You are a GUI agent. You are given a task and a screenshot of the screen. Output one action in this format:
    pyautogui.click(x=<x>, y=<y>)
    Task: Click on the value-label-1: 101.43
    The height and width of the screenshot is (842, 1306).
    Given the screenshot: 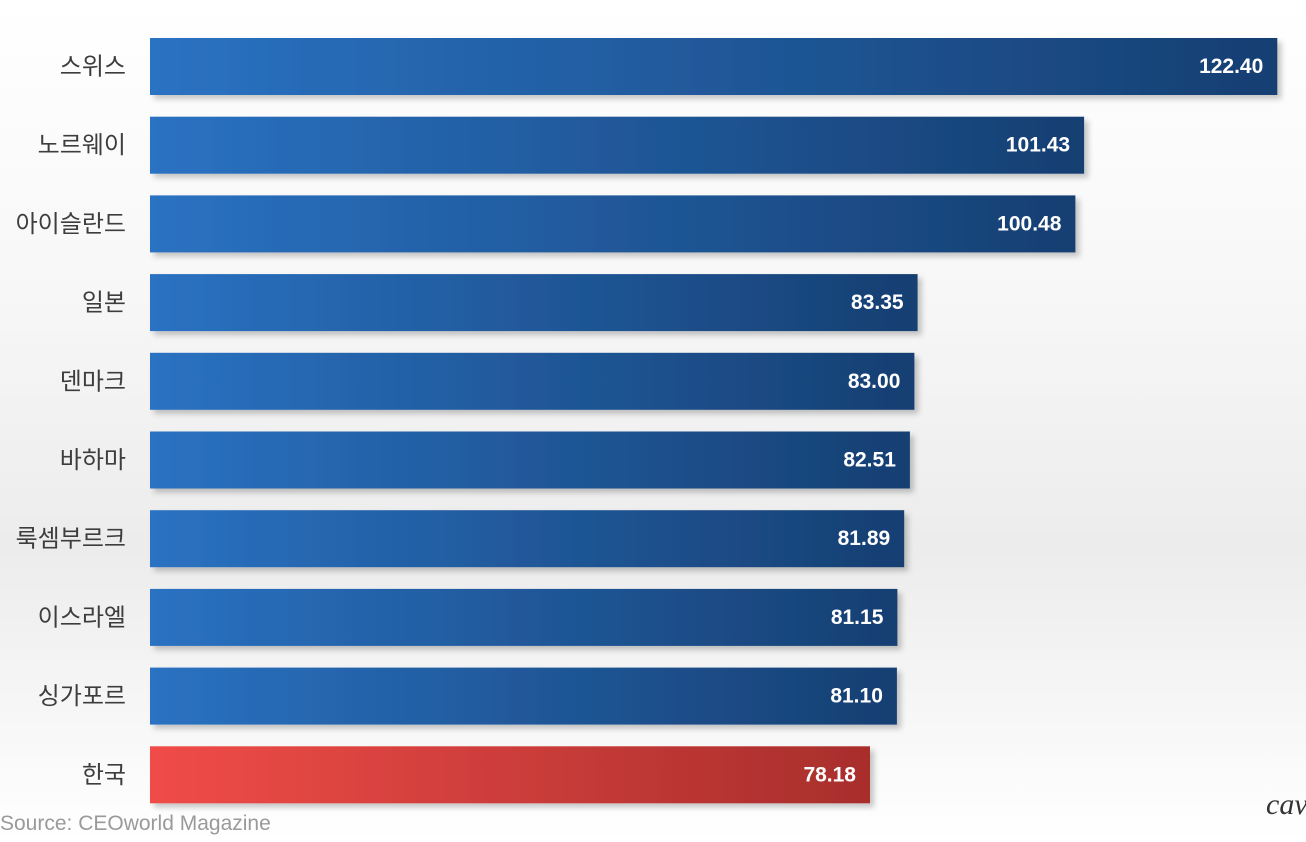 What is the action you would take?
    pyautogui.click(x=1038, y=145)
    